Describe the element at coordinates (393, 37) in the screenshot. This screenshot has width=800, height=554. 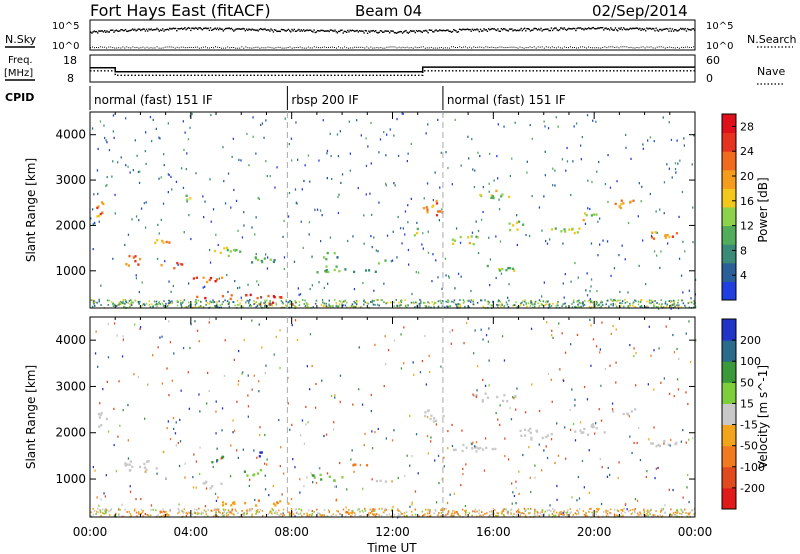
I see `nsky-series` at that location.